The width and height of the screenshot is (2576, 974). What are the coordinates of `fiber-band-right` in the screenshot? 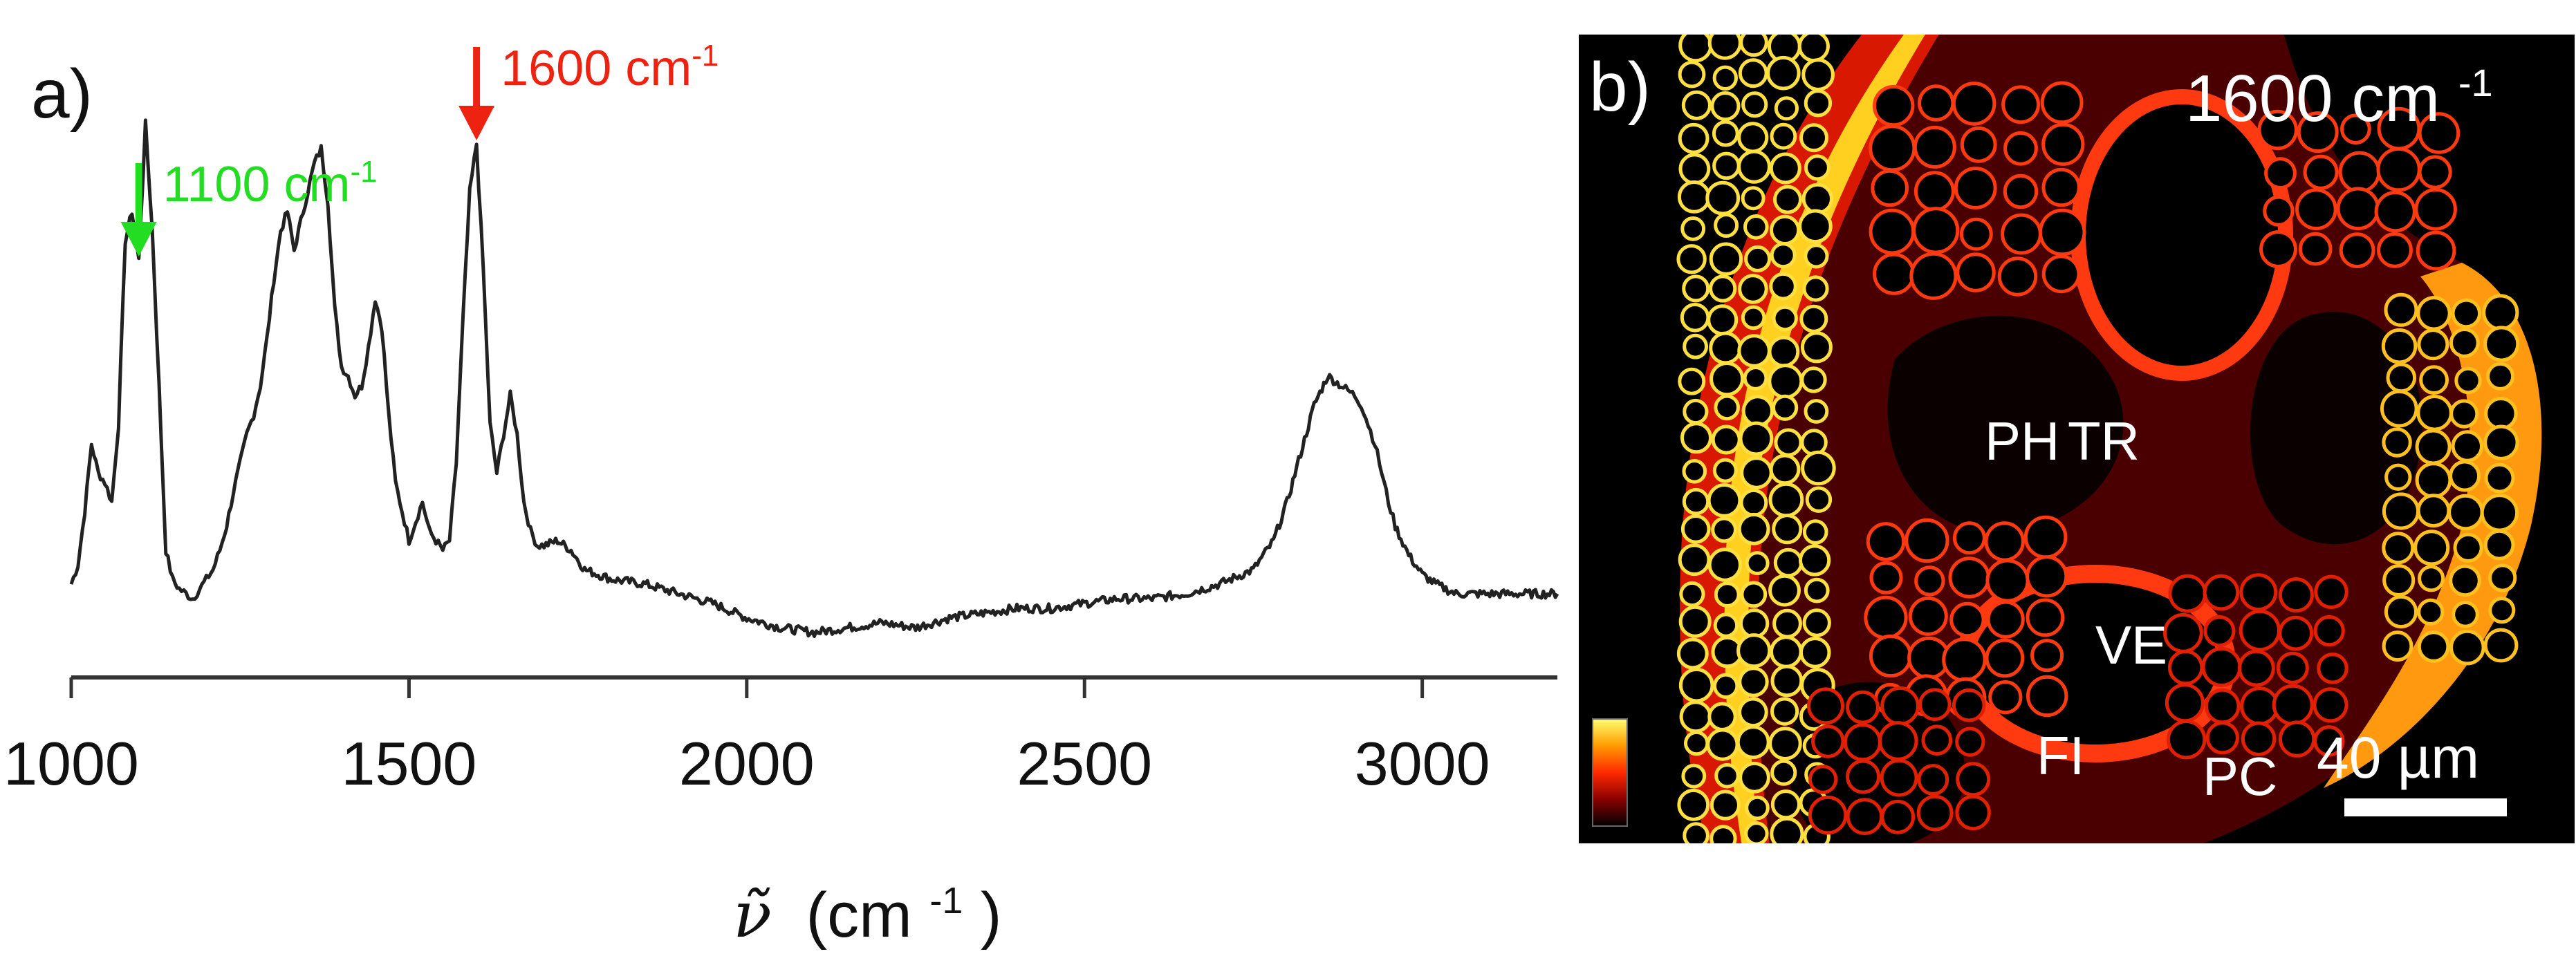 It's located at (2433, 525).